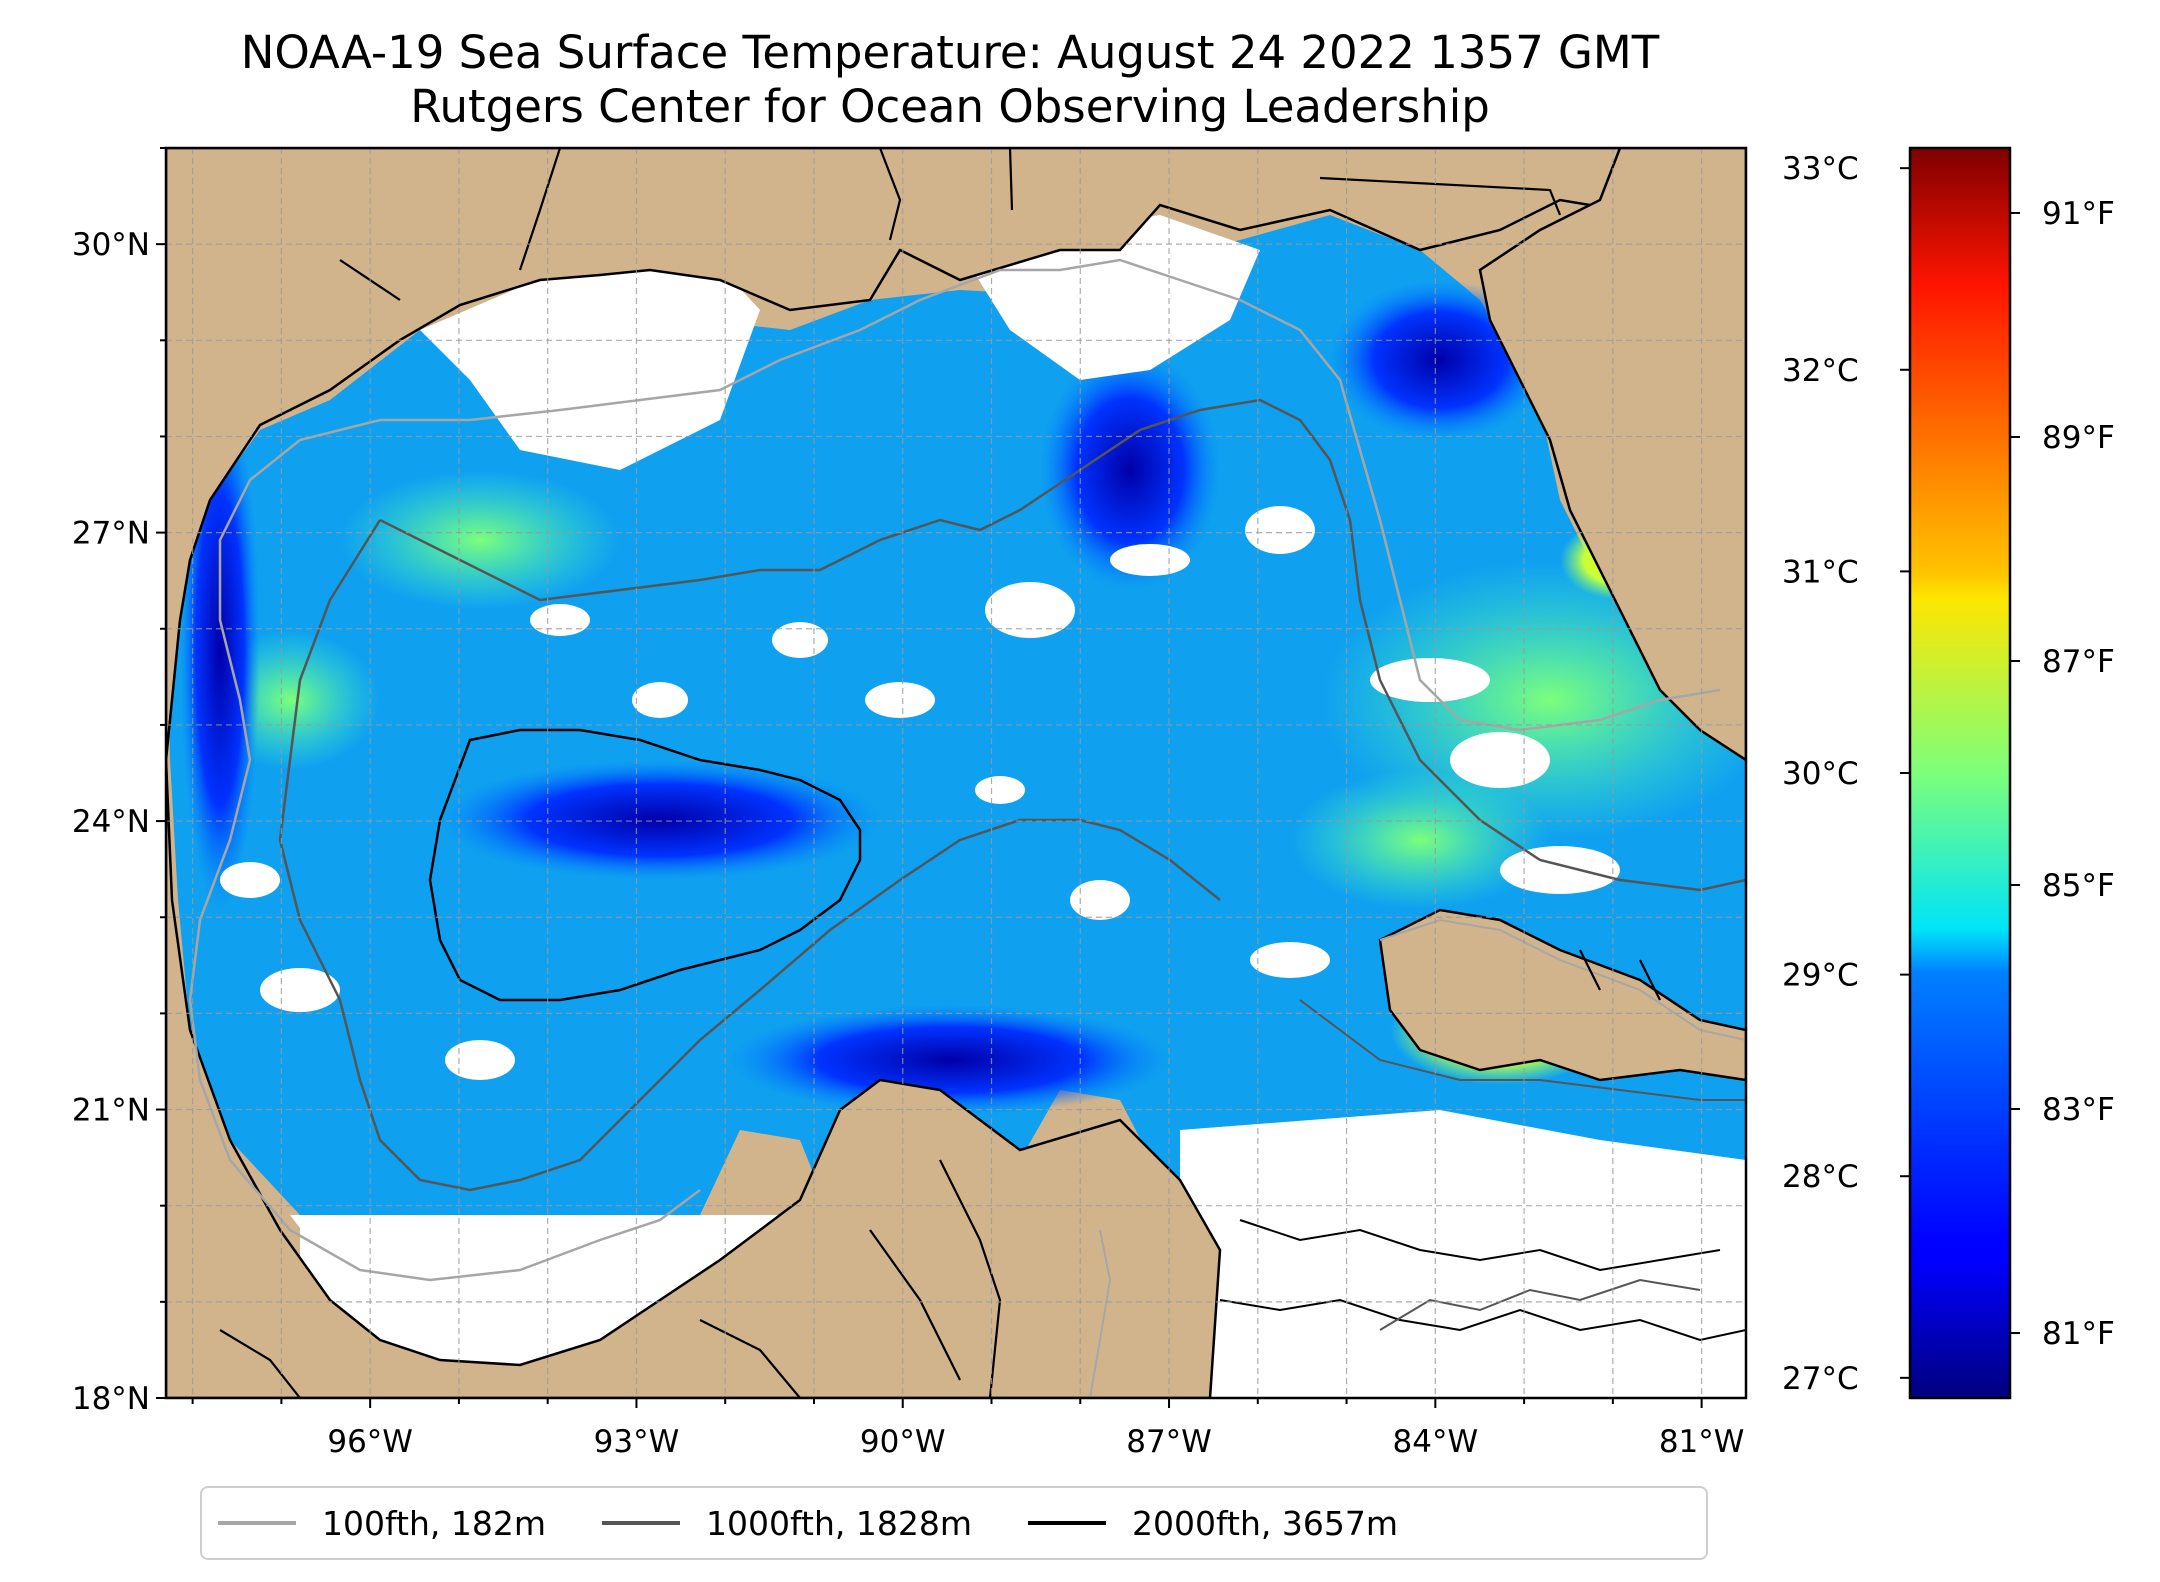  What do you see at coordinates (111, 534) in the screenshot?
I see `latitude-tick-label: 27°N` at bounding box center [111, 534].